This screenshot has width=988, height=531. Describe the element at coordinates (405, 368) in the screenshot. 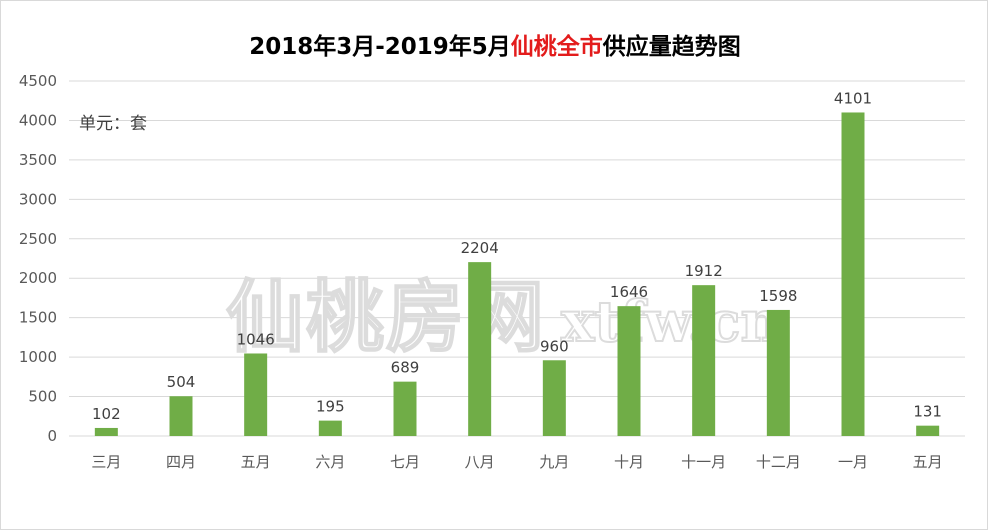

I see `data-label: 689` at that location.